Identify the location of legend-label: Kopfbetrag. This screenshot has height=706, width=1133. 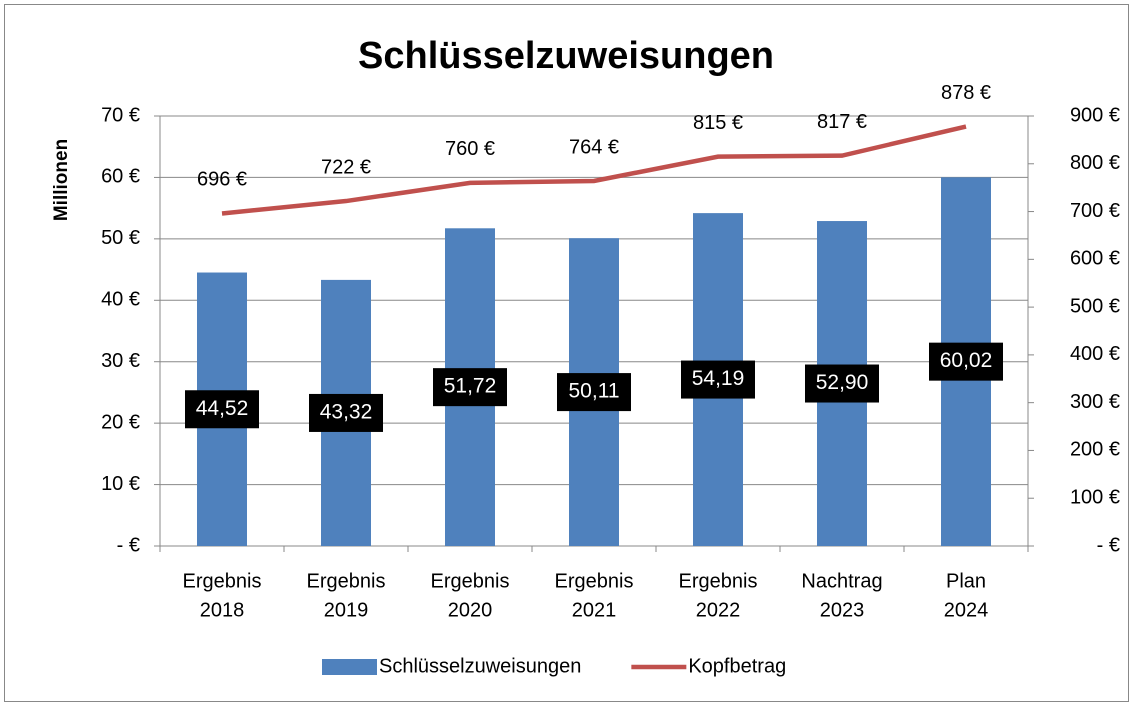
(737, 666).